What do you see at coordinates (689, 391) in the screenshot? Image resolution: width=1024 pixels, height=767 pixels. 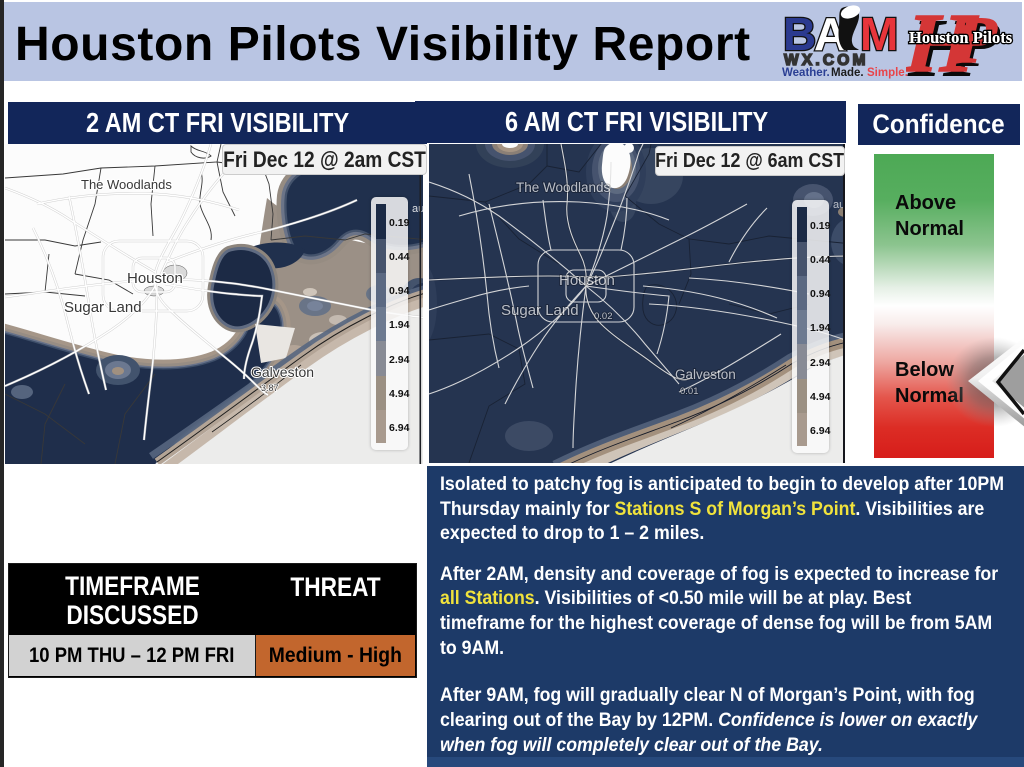 I see `svg-text: 0.01` at bounding box center [689, 391].